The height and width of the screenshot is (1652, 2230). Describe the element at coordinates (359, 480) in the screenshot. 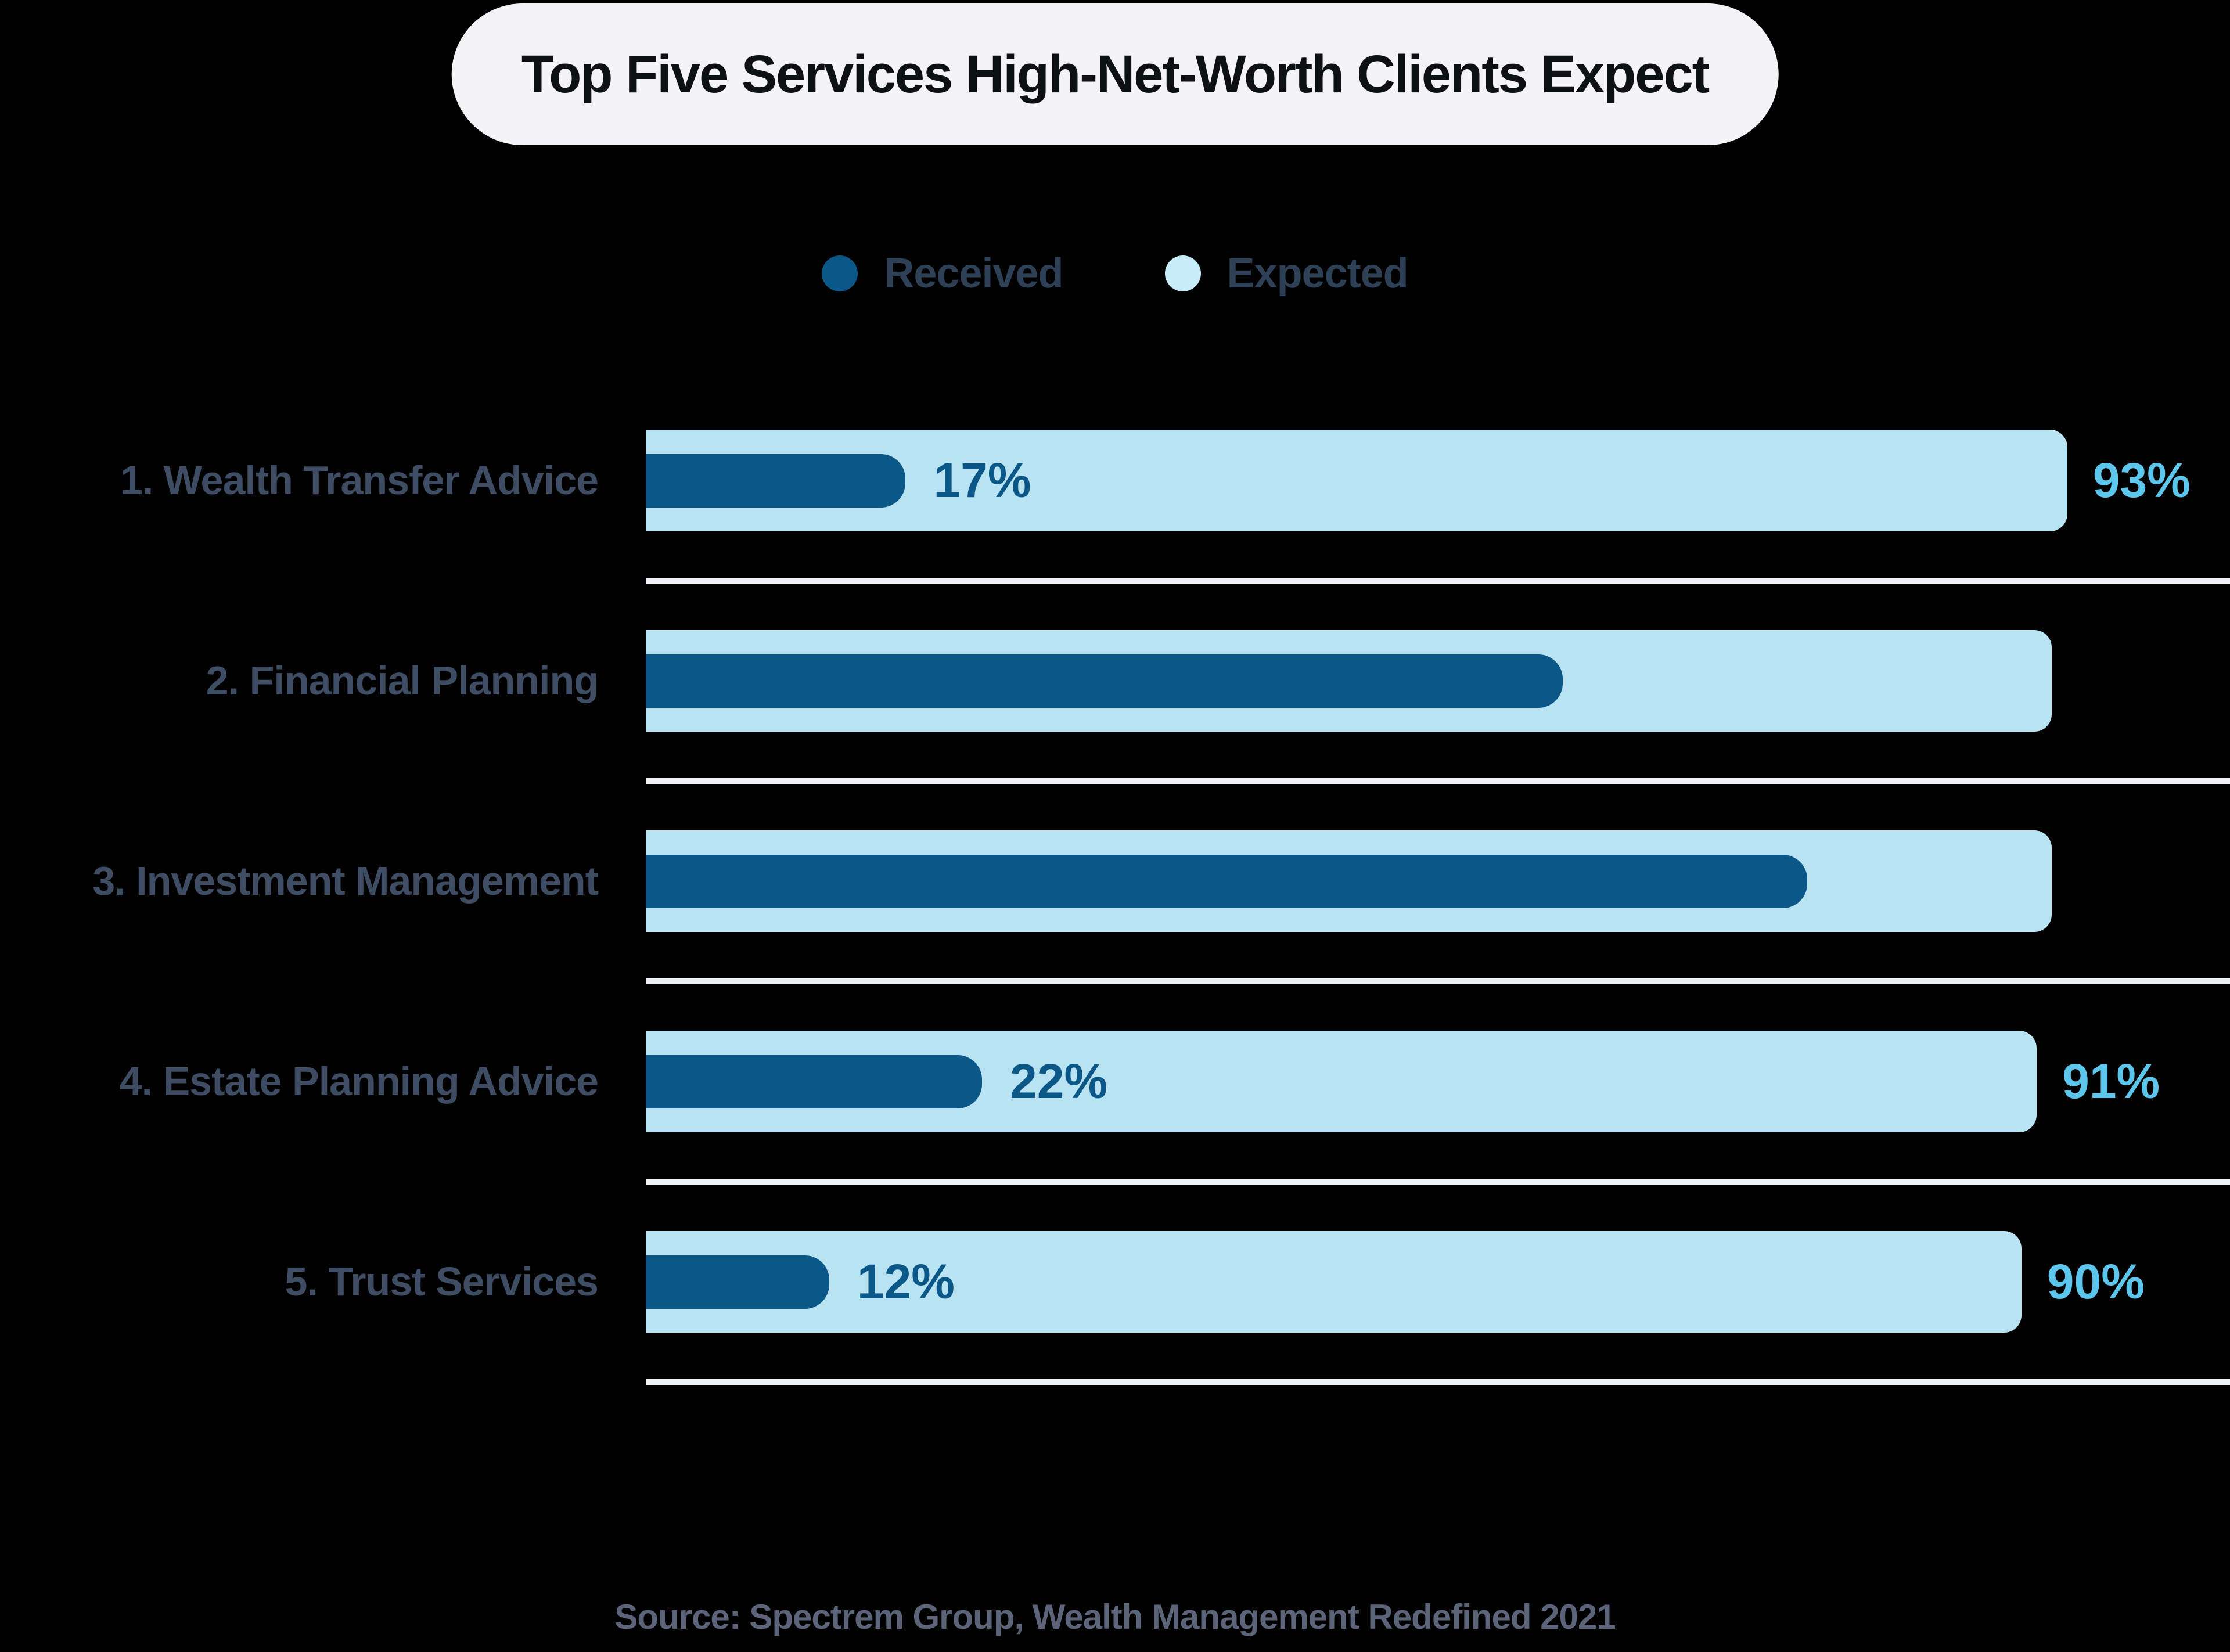

I see `row-label: 1. Wealth Transfer Advice` at that location.